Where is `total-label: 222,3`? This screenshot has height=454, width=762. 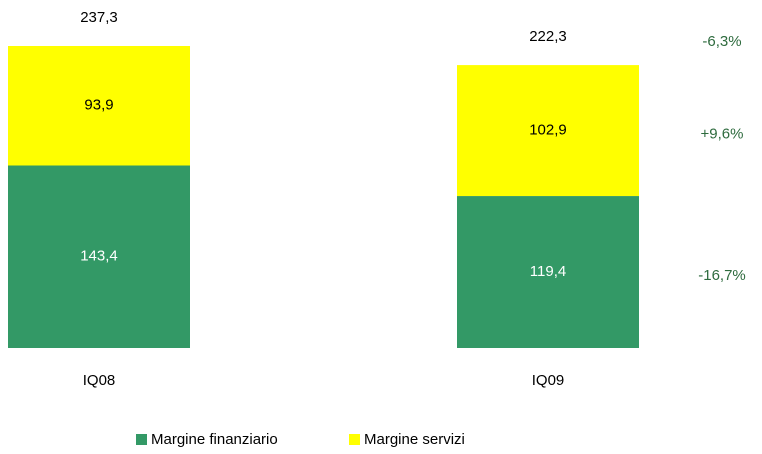
total-label: 222,3 is located at coordinates (548, 36).